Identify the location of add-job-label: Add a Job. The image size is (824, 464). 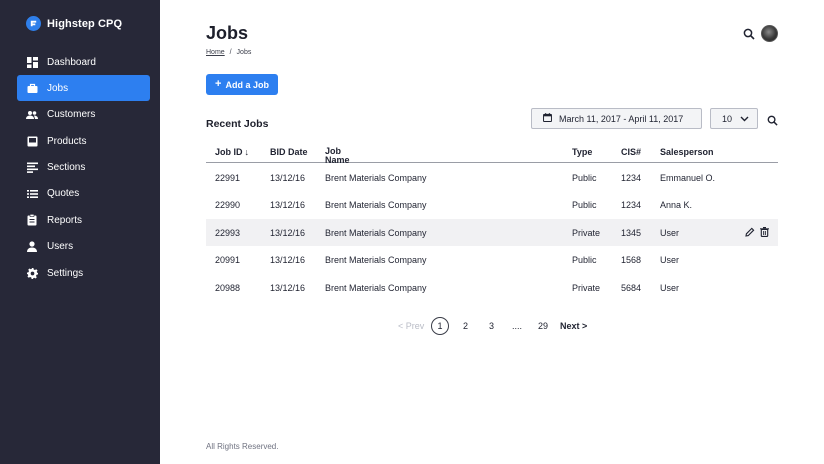
(247, 84).